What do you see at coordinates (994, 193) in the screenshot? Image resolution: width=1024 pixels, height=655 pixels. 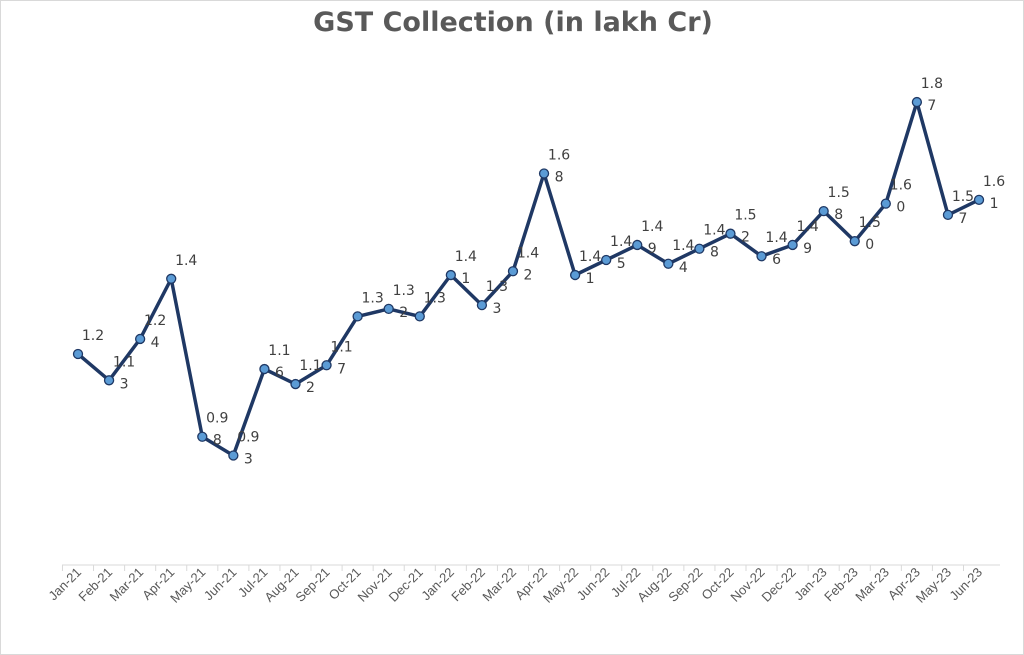 I see `data-label: 1.6 1` at bounding box center [994, 193].